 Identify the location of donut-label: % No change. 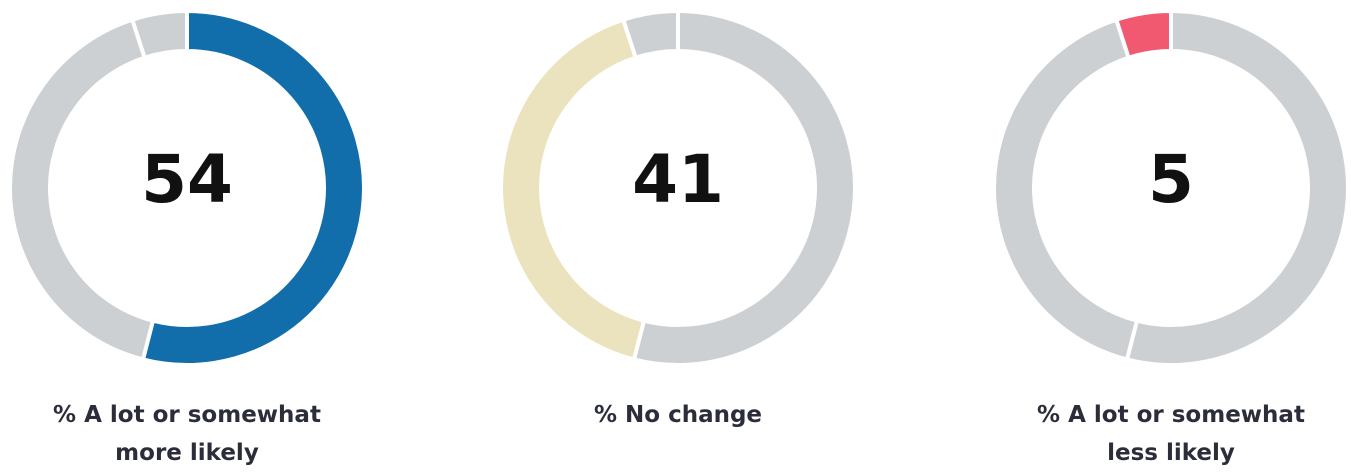
(678, 415).